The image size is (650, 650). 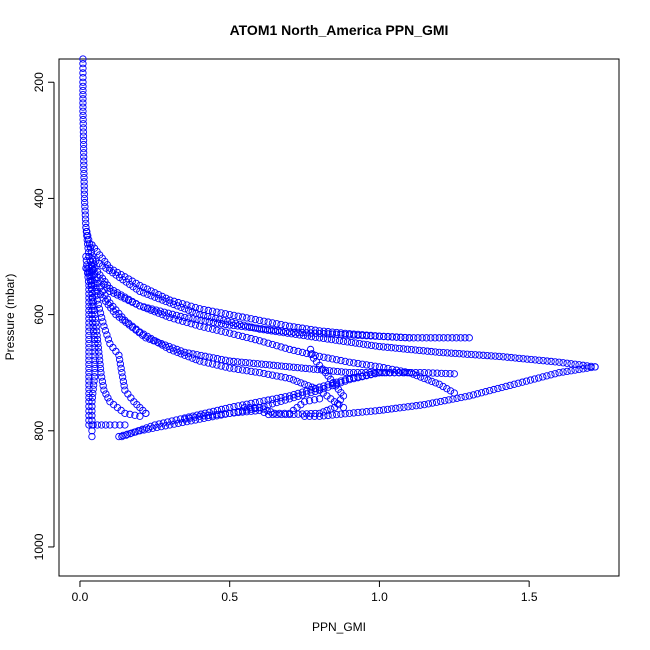 What do you see at coordinates (379, 597) in the screenshot?
I see `x-tick-label: 1.0` at bounding box center [379, 597].